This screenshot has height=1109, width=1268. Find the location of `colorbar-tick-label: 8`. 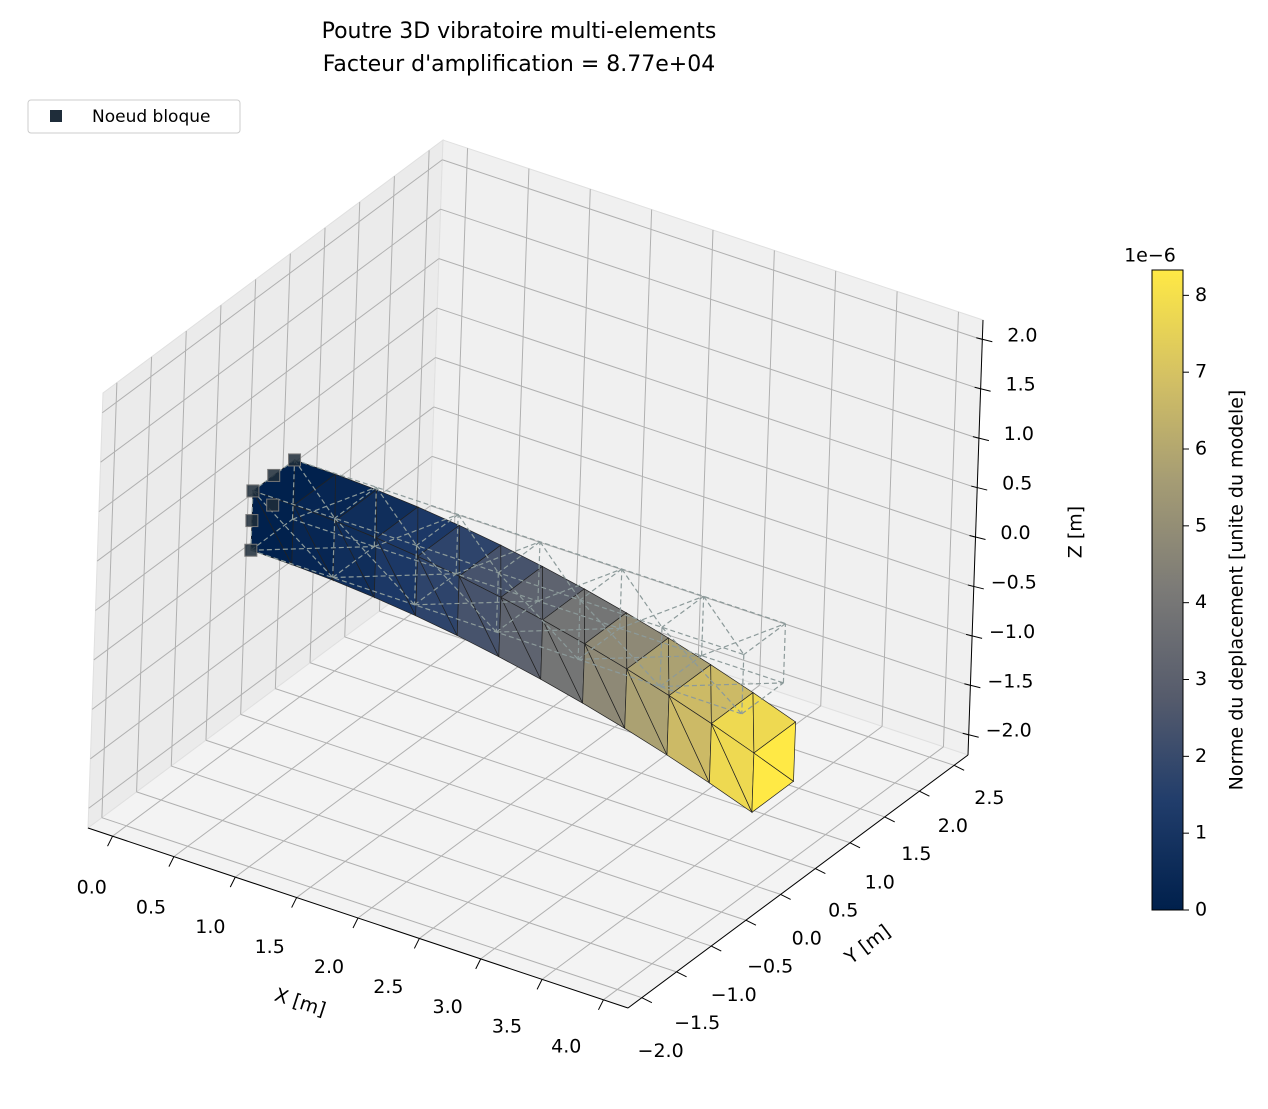

colorbar-tick-label: 8 is located at coordinates (1201, 295).